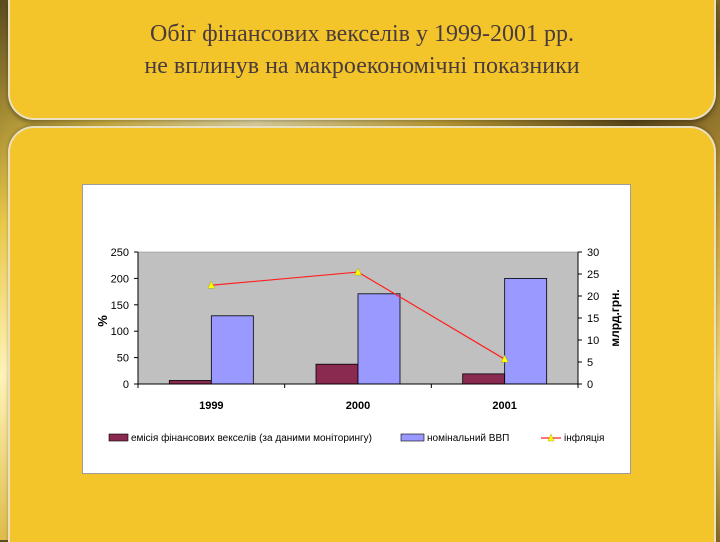 The image size is (720, 542). Describe the element at coordinates (362, 66) in the screenshot. I see `title-line-2: не вплинув на макроекономічні показники` at that location.